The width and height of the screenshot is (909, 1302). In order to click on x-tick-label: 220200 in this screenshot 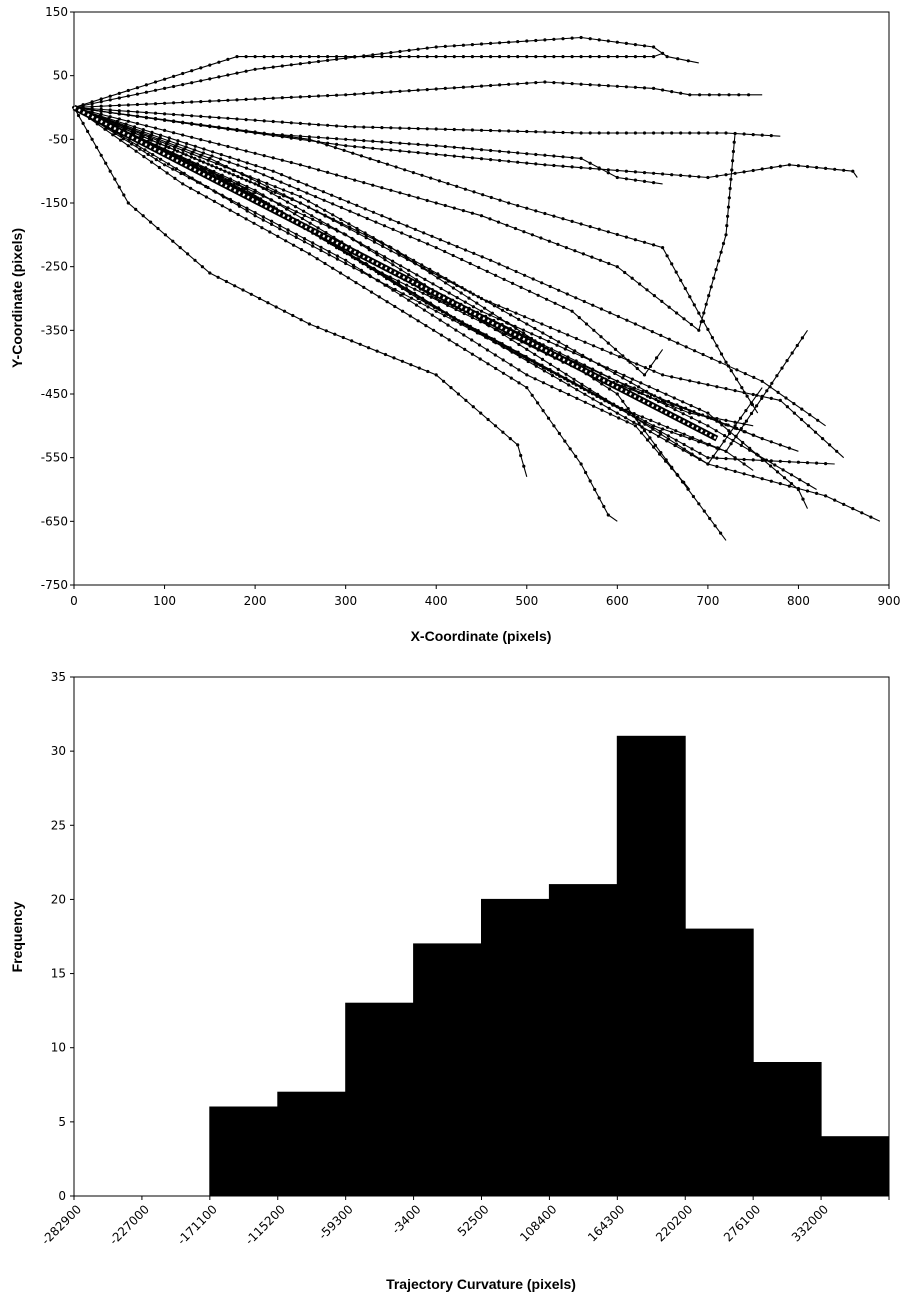, I will do `click(674, 1223)`.